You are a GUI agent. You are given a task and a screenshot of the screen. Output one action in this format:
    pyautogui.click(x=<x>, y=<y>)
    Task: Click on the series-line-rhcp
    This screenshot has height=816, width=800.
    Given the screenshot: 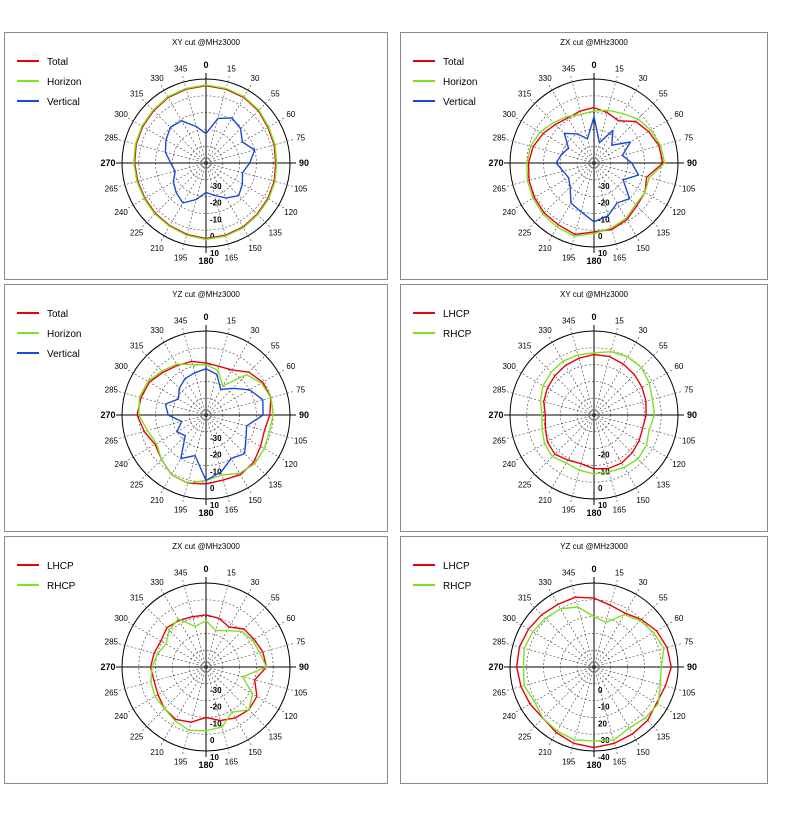 What is the action you would take?
    pyautogui.click(x=593, y=674)
    